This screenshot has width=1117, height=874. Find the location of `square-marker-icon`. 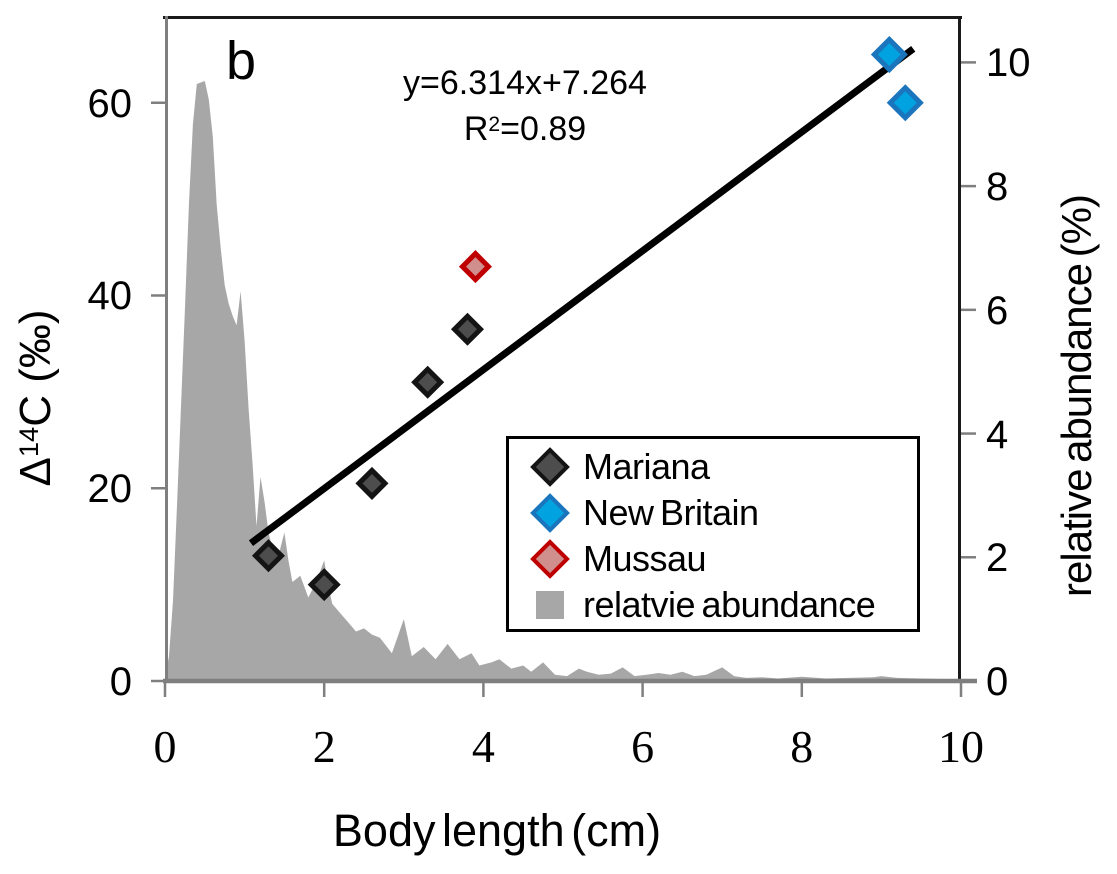

square-marker-icon is located at coordinates (550, 605).